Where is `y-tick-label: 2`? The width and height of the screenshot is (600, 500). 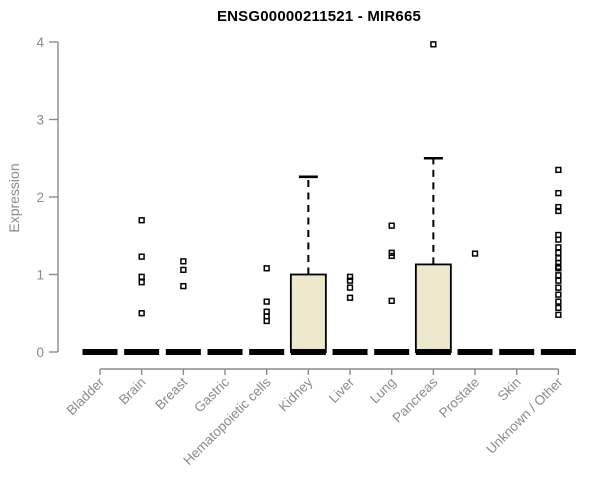
y-tick-label: 2 is located at coordinates (40, 197).